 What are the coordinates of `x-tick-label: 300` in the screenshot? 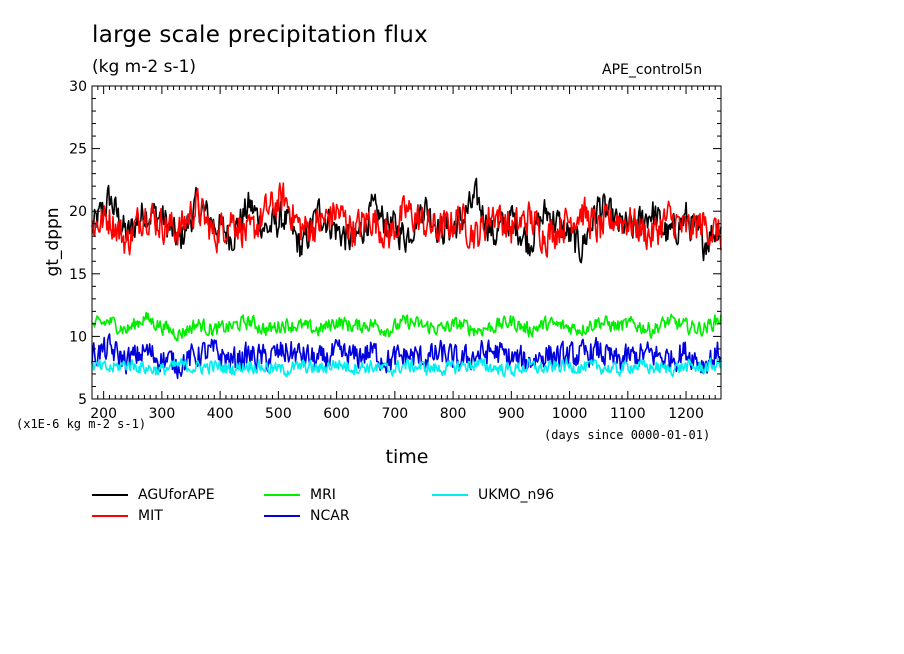 It's located at (162, 414).